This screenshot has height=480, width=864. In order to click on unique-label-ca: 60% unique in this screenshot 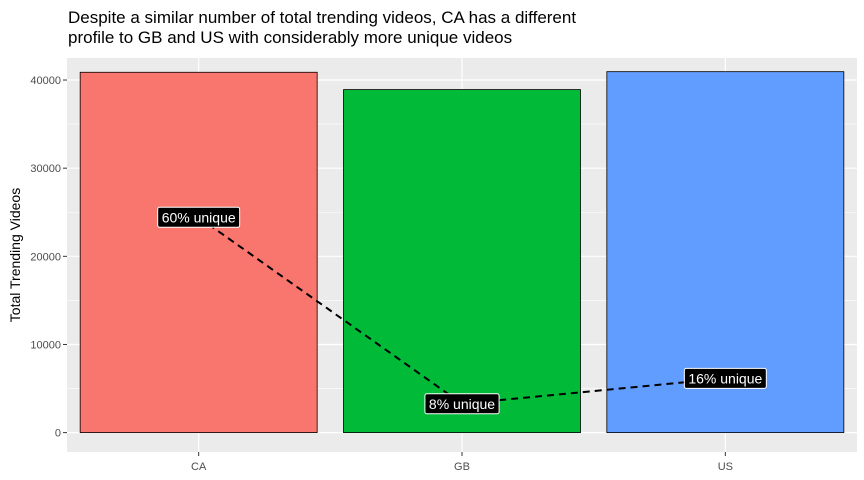, I will do `click(199, 217)`.